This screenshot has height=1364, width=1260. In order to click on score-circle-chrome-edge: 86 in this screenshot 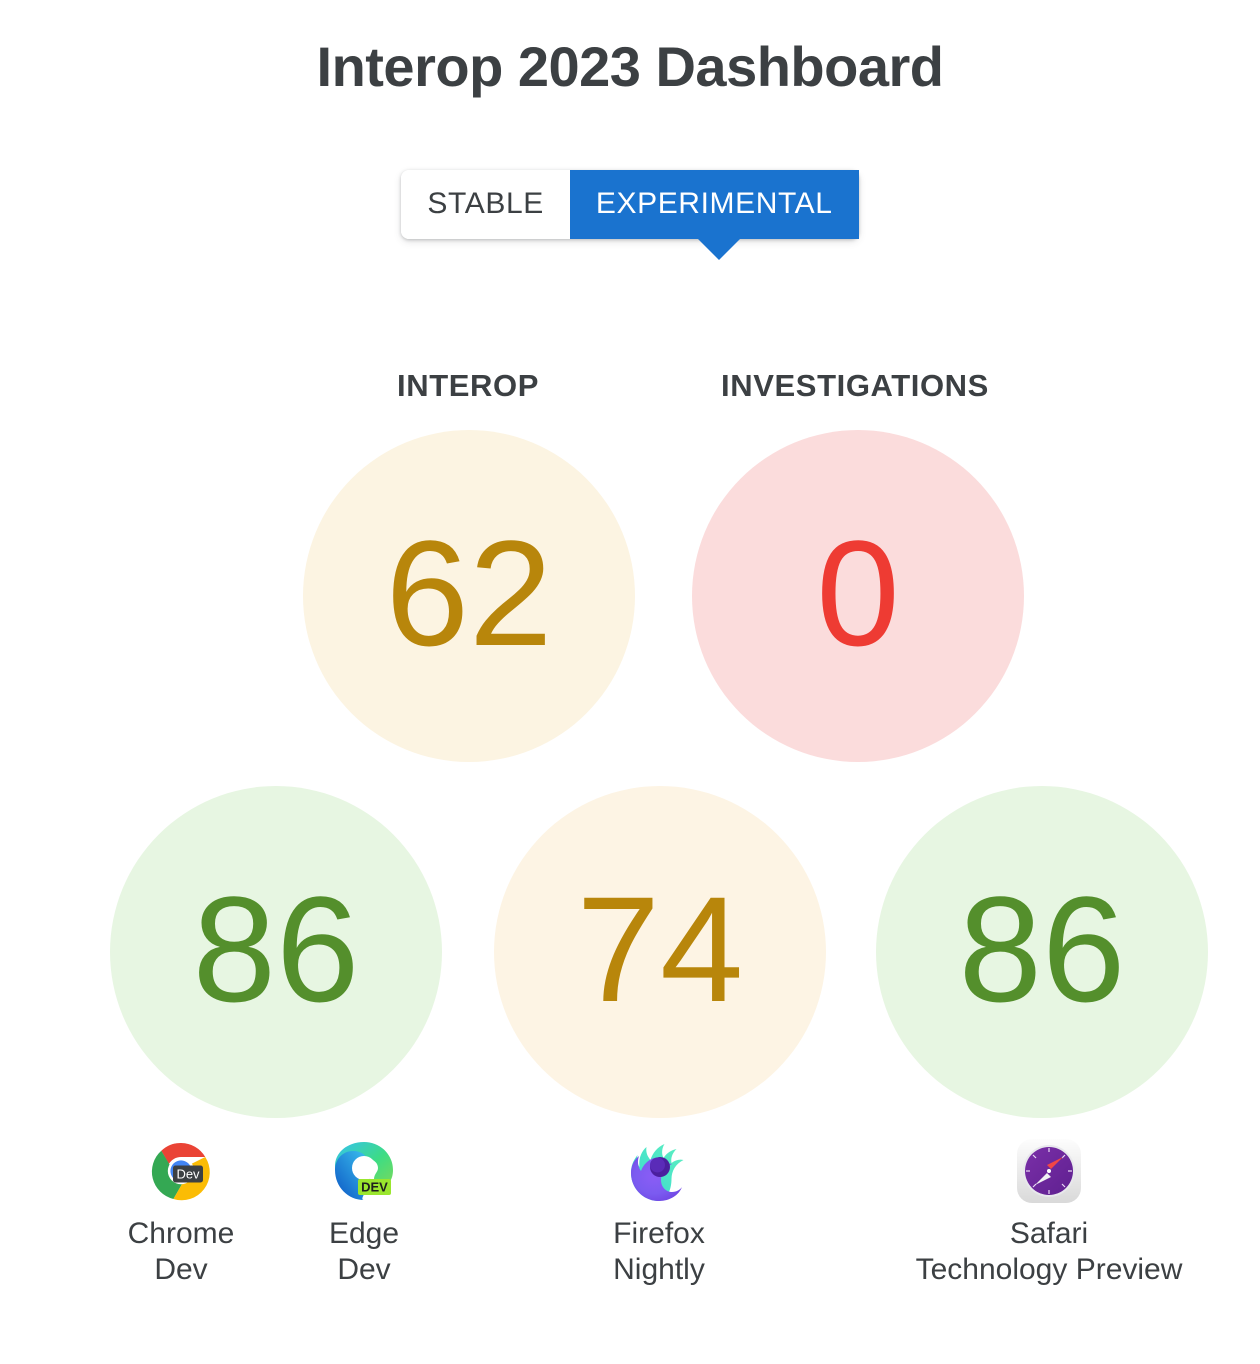, I will do `click(276, 952)`.